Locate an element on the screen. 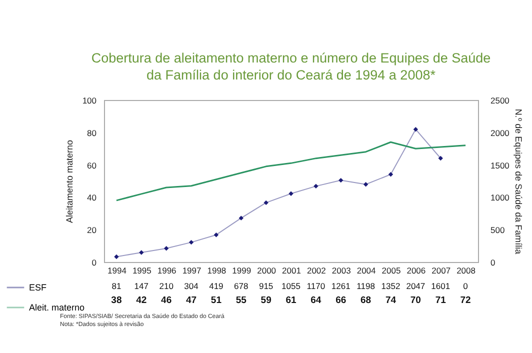  data-label: 678 is located at coordinates (241, 286).